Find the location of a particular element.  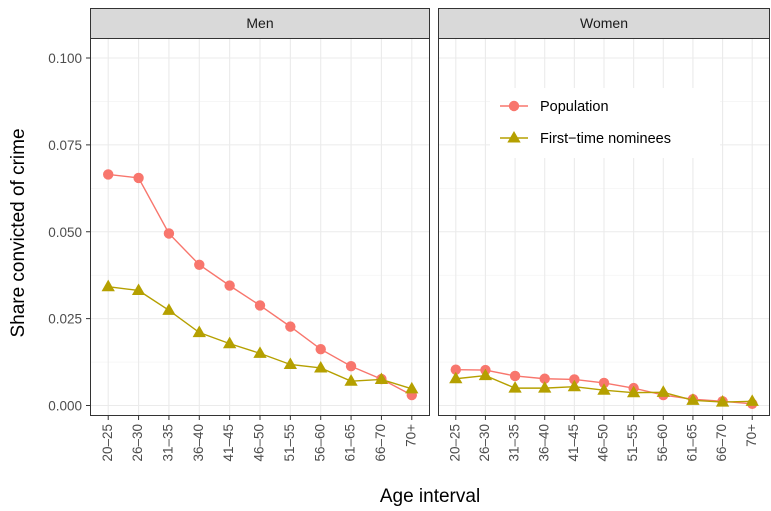

series-first-time-nominees-women is located at coordinates (604, 387).